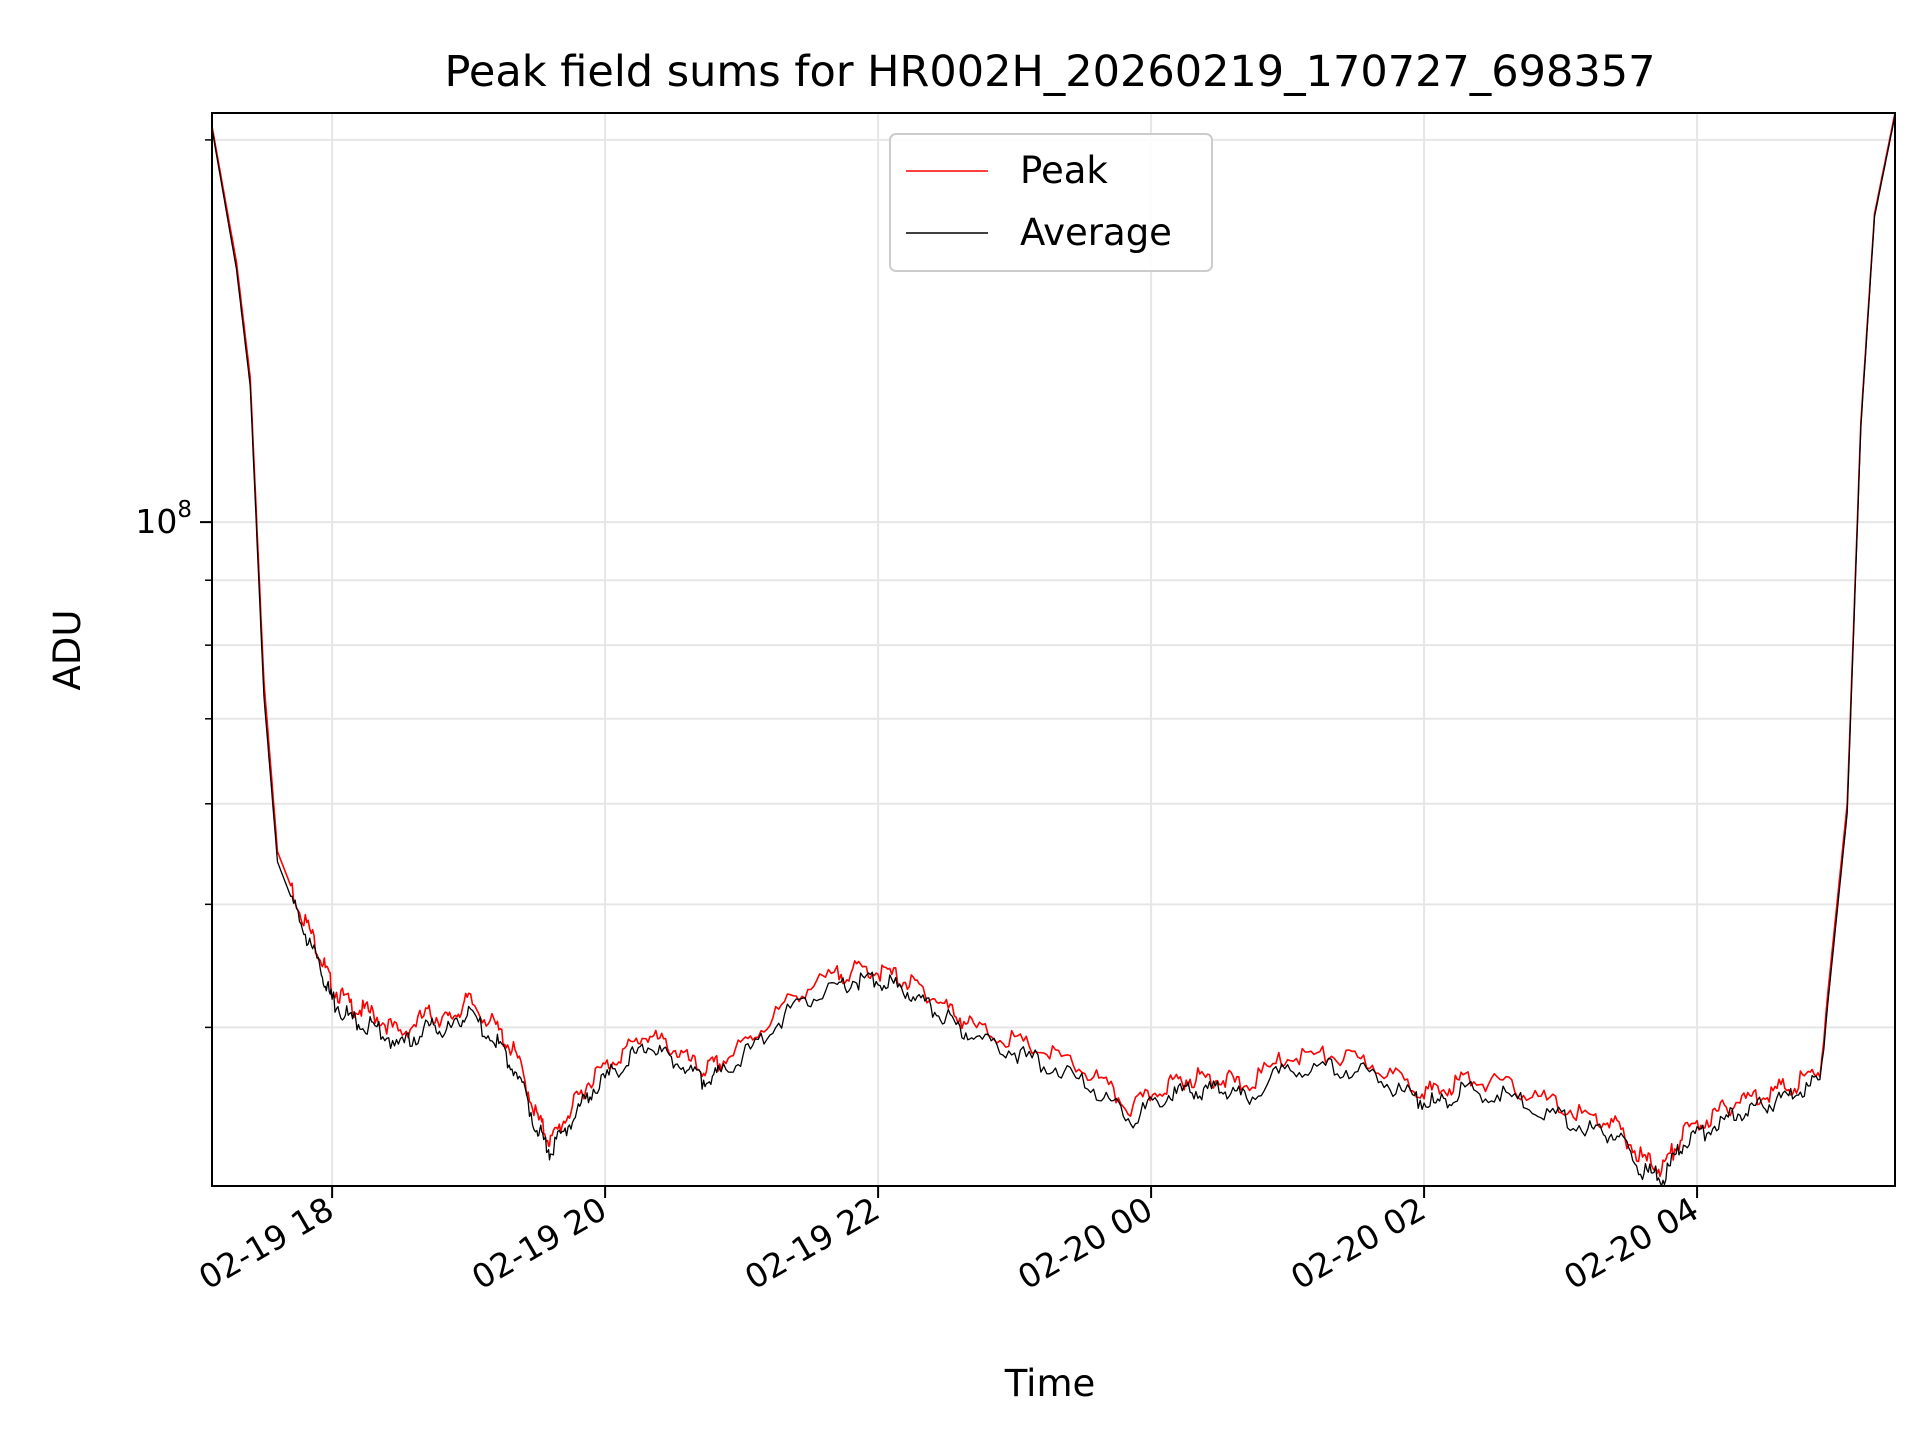  I want to click on legend-average-label: Average, so click(1096, 232).